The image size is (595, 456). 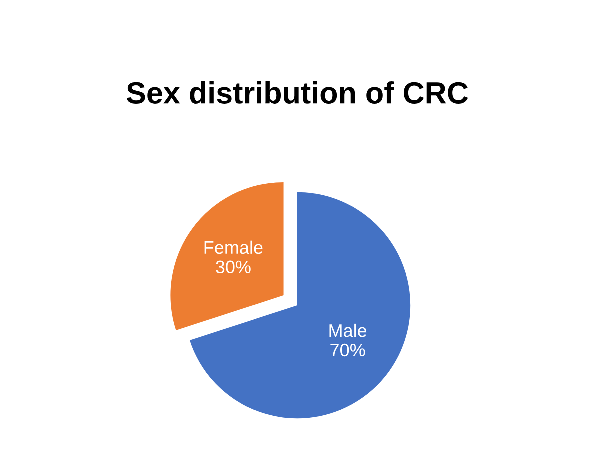 I want to click on slice-label: Male, so click(x=348, y=331).